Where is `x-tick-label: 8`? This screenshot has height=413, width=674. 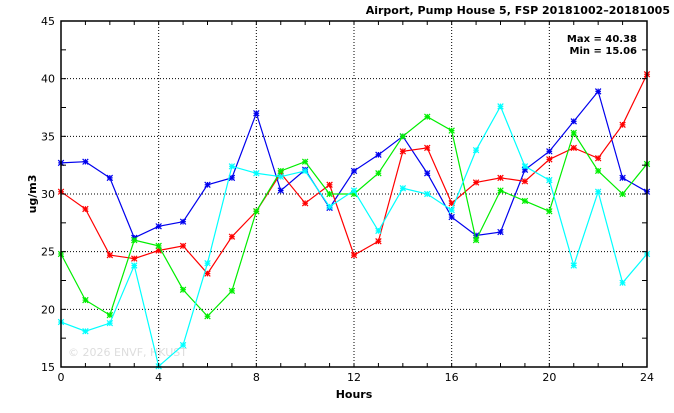
x-tick-label: 8 is located at coordinates (256, 377).